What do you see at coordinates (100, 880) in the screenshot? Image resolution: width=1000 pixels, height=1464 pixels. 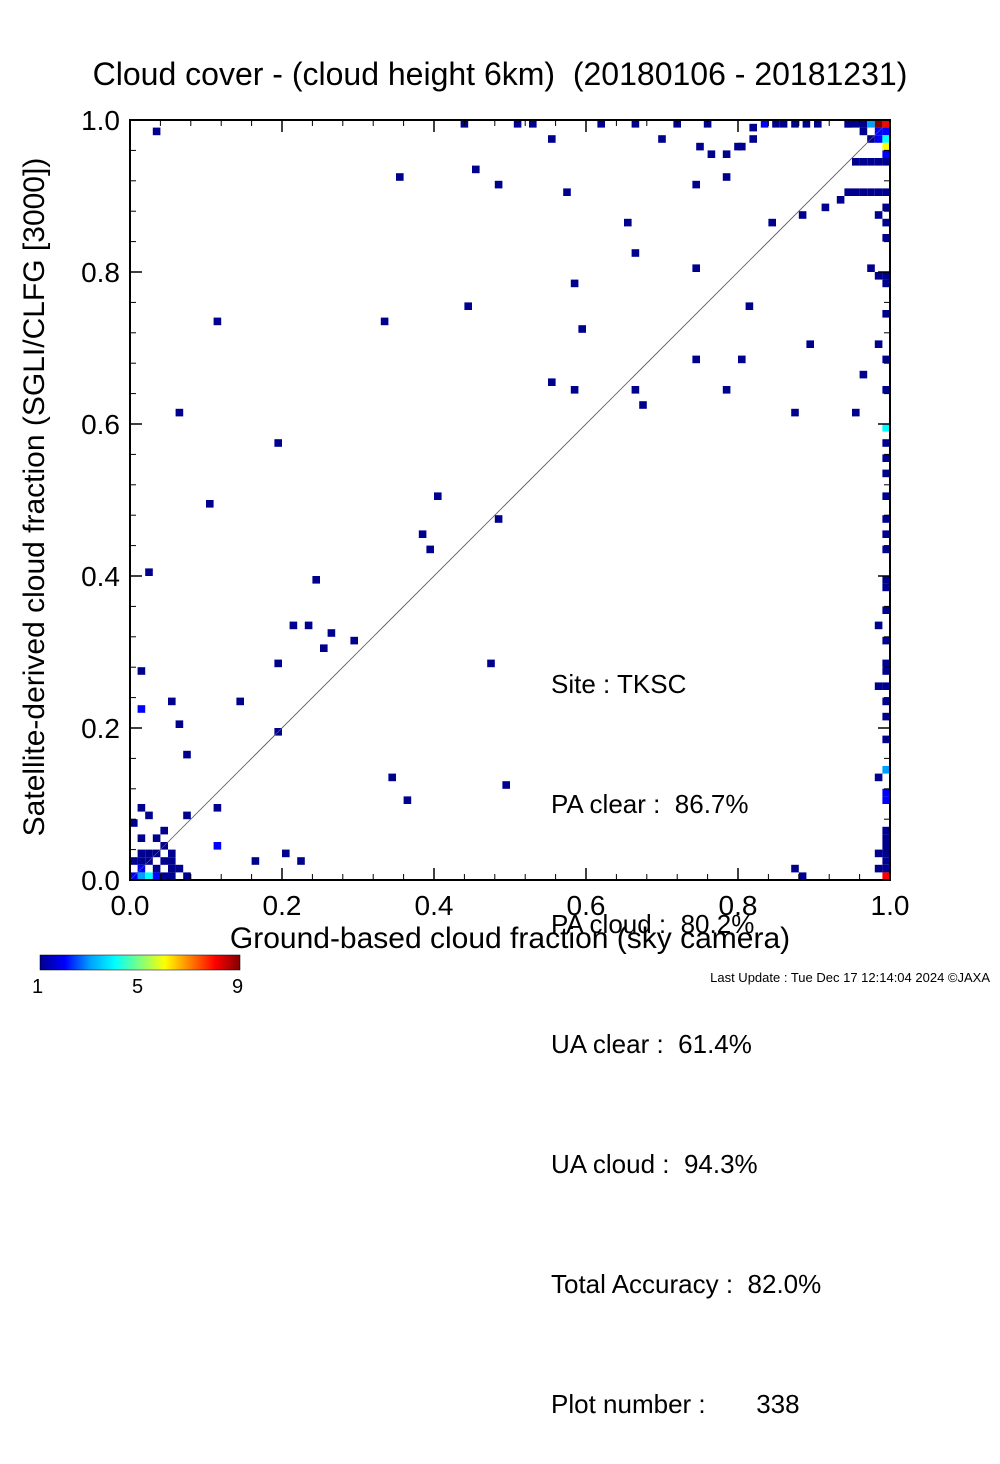 I see `y-tick-label: 0.0` at bounding box center [100, 880].